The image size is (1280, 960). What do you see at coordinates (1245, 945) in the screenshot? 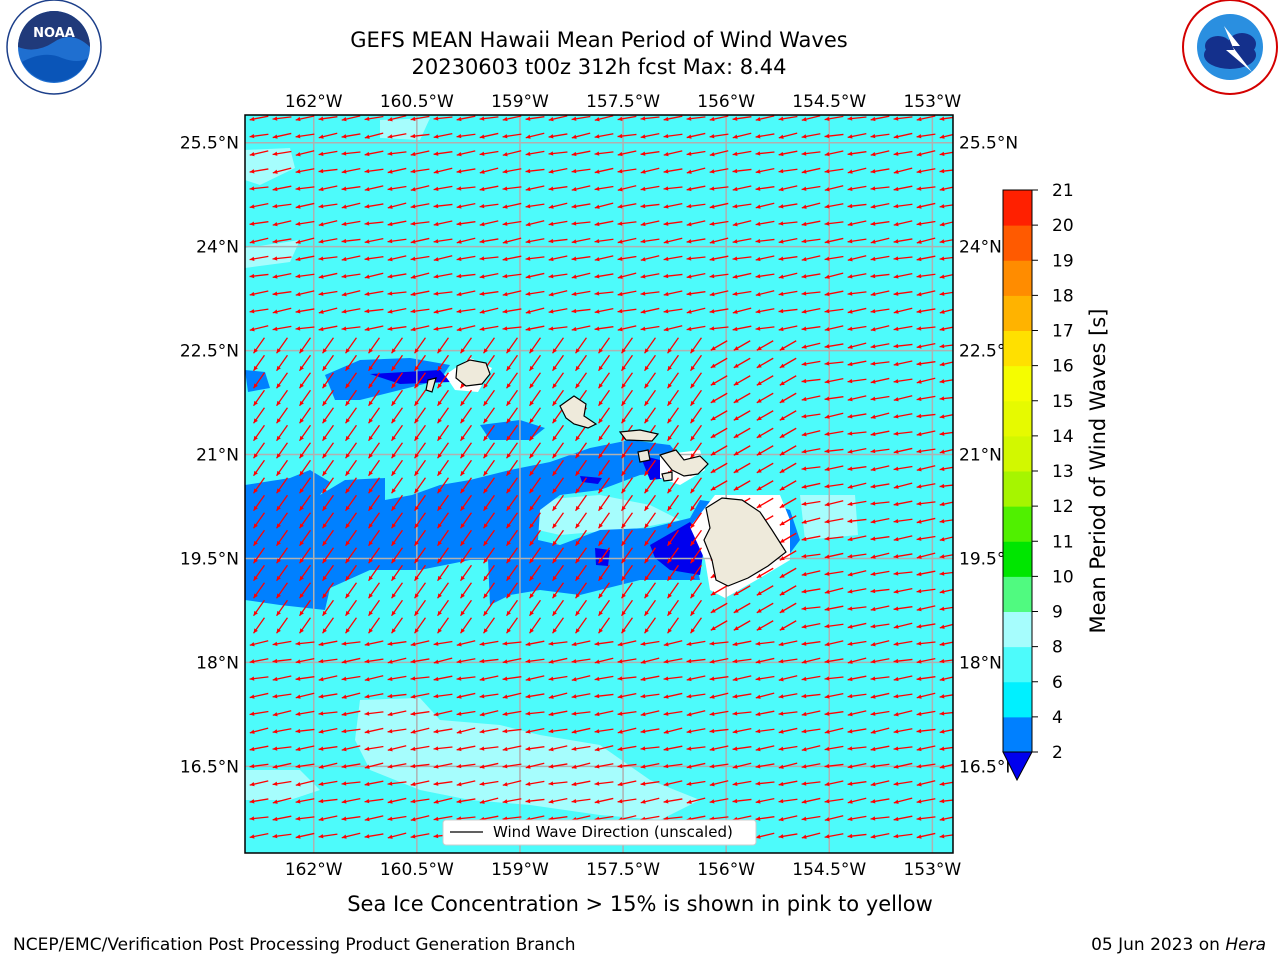
I see `footer-machine: Hera` at bounding box center [1245, 945].